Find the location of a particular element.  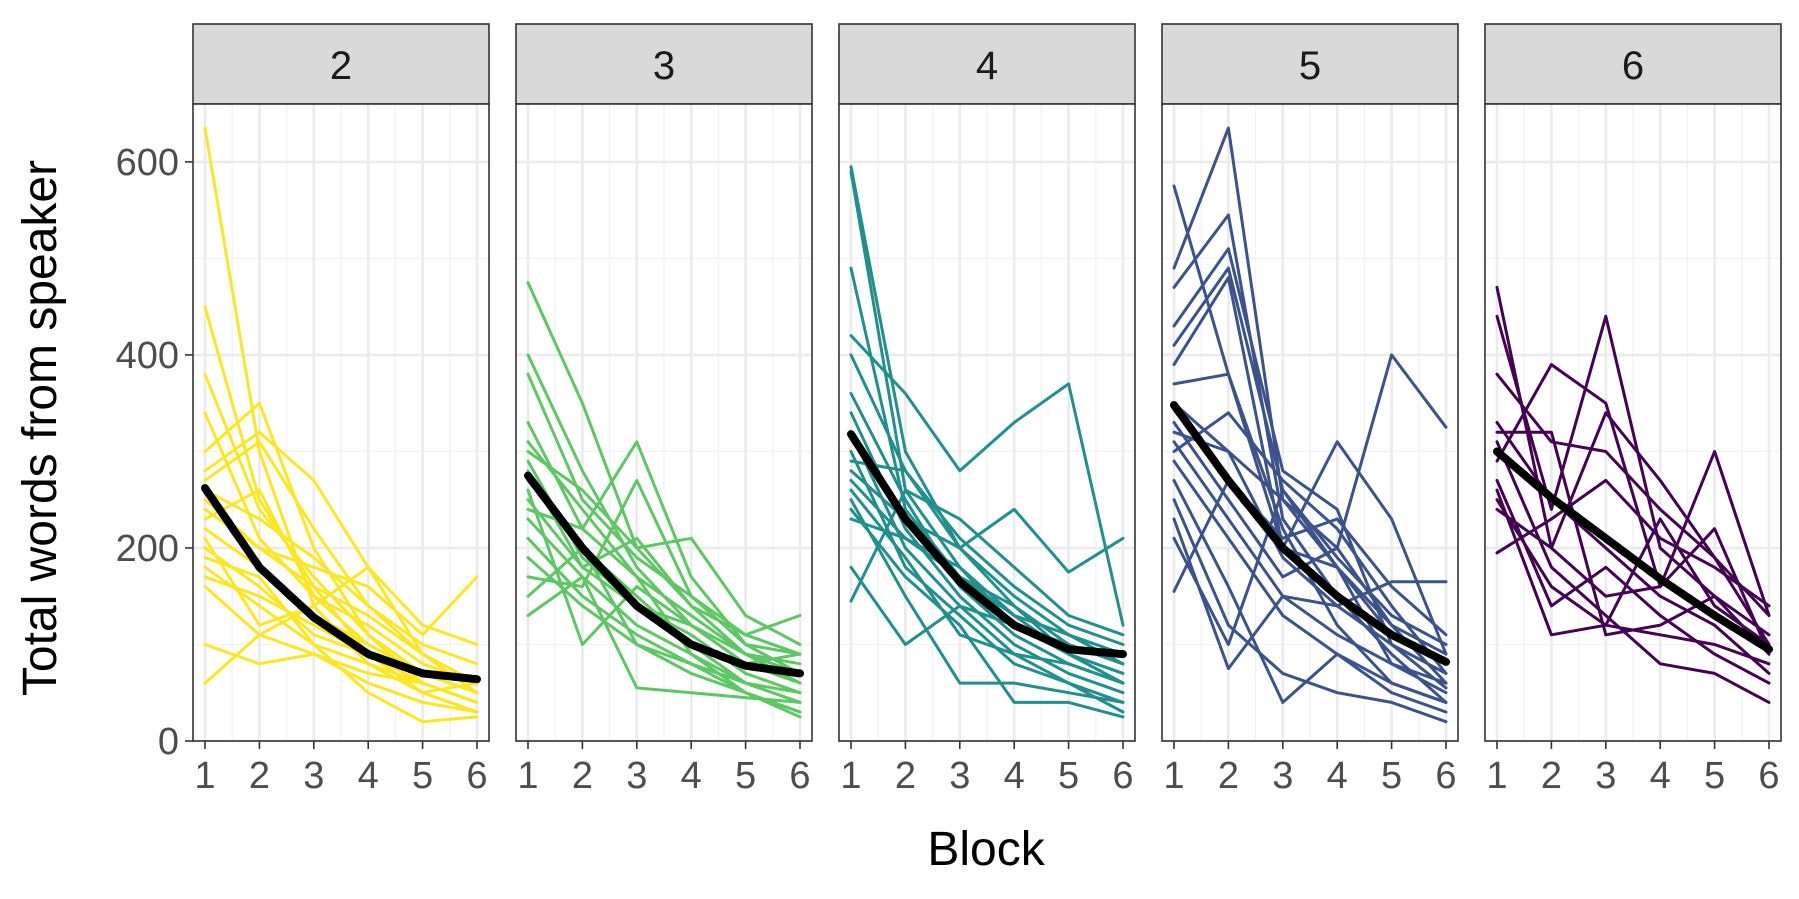

y-axis-title: Total words from speaker is located at coordinates (40, 428).